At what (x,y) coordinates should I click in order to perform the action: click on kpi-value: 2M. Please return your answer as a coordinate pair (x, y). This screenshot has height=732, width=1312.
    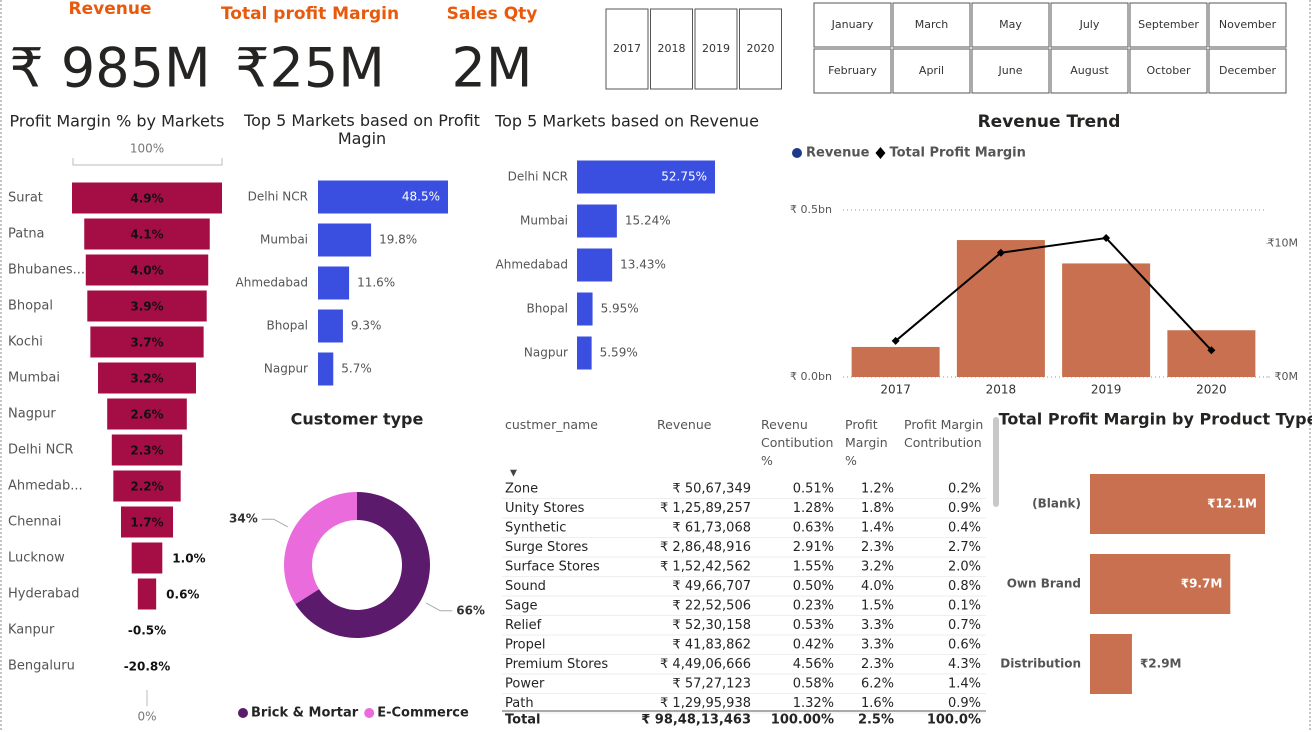
    Looking at the image, I should click on (492, 68).